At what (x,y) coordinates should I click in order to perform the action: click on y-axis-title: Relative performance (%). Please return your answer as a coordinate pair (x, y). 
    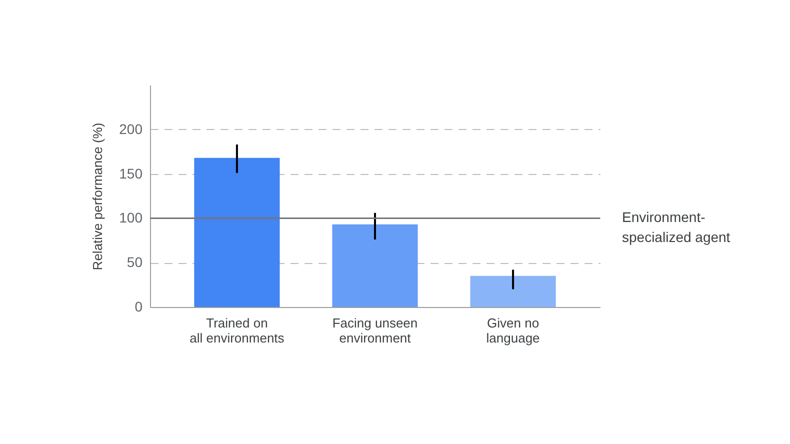
    Looking at the image, I should click on (98, 196).